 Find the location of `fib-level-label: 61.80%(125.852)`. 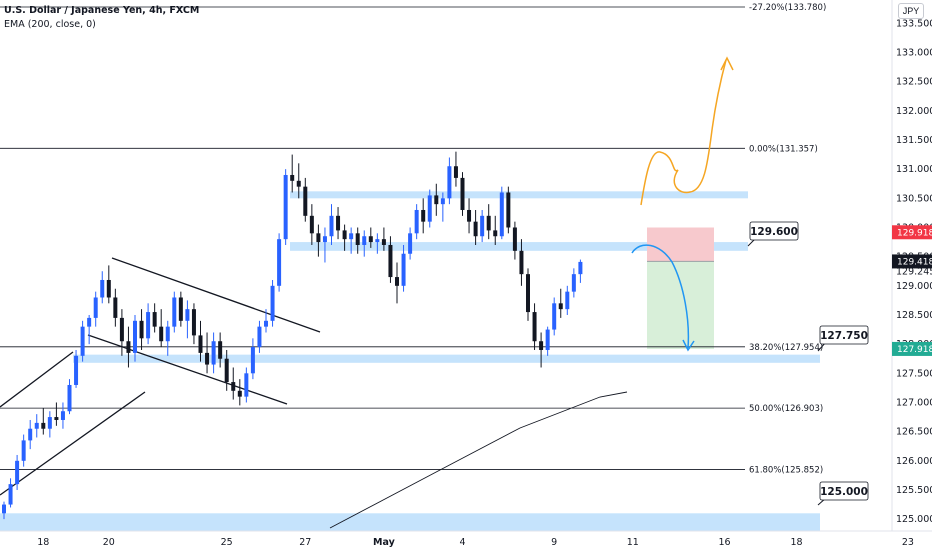

fib-level-label: 61.80%(125.852) is located at coordinates (786, 470).